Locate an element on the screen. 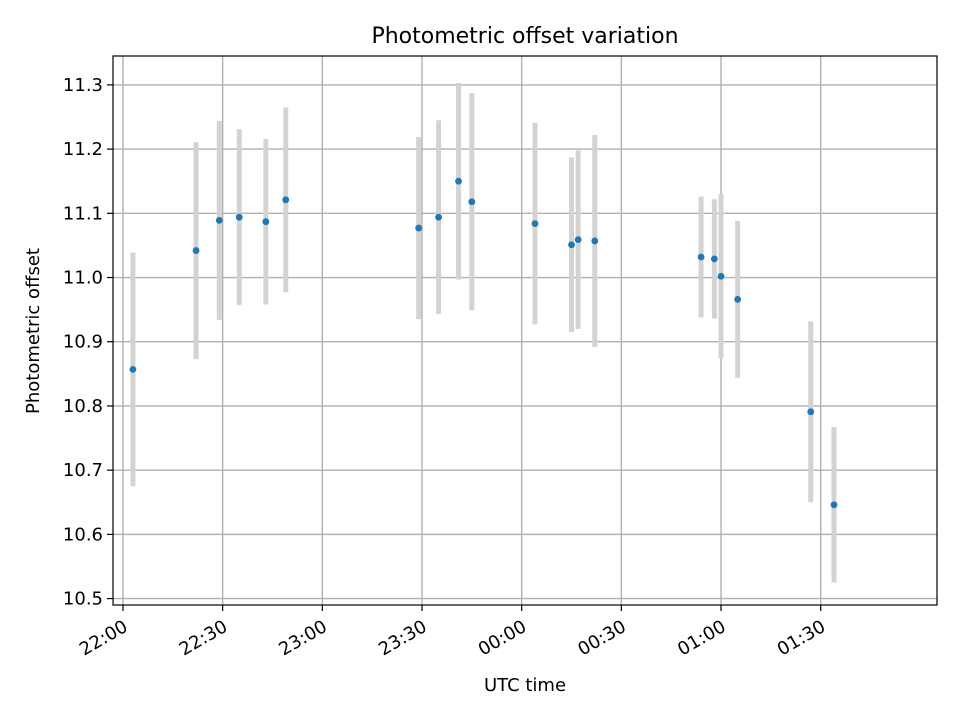  x-tick-label: 22:30 is located at coordinates (203, 638).